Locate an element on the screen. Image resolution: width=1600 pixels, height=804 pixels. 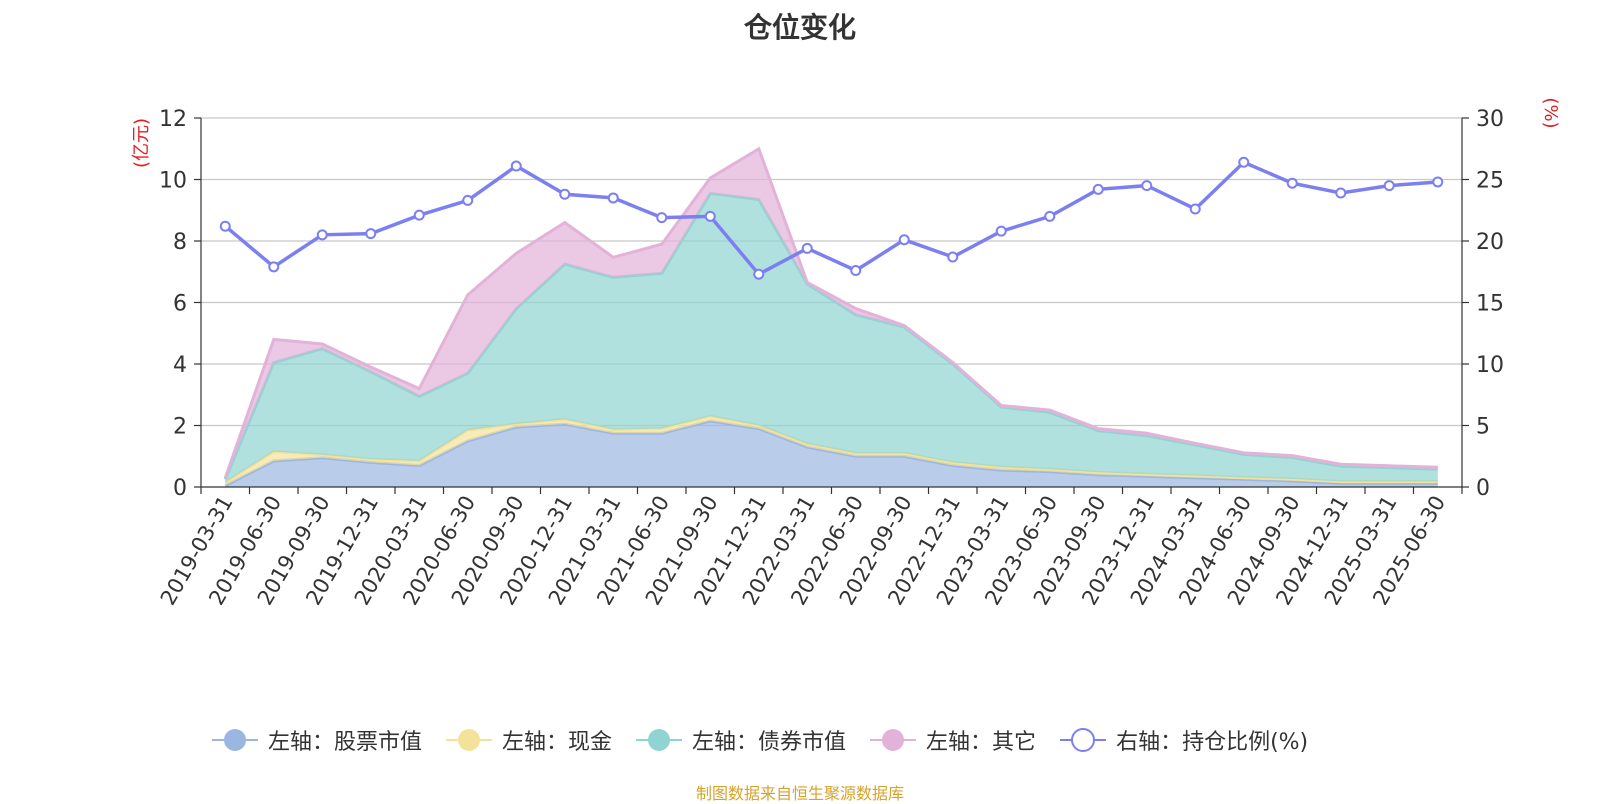
left-axis-tick-label: 0 is located at coordinates (180, 488).